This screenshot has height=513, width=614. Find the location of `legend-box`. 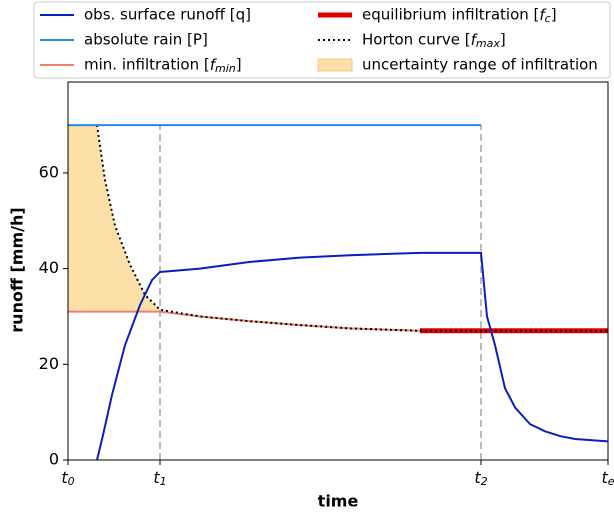

legend-box is located at coordinates (322, 40).